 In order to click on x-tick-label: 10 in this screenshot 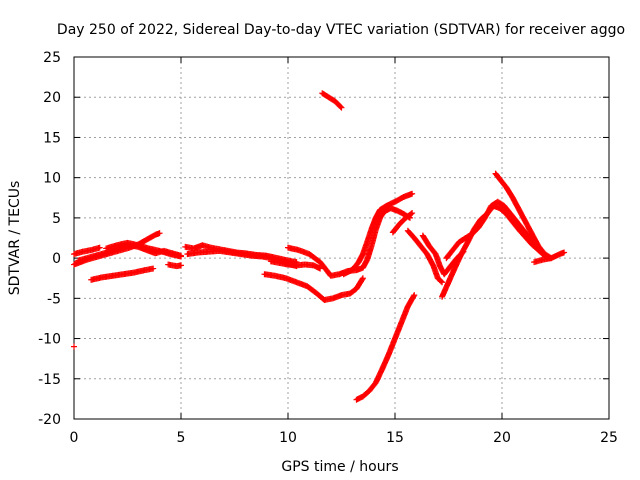, I will do `click(288, 438)`.